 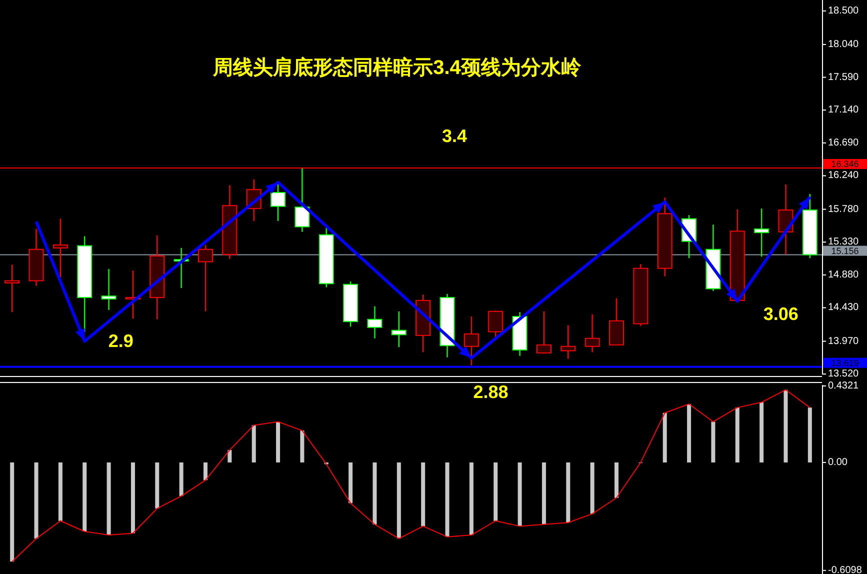 What do you see at coordinates (845, 363) in the screenshot?
I see `ref-line-label: 13.619` at bounding box center [845, 363].